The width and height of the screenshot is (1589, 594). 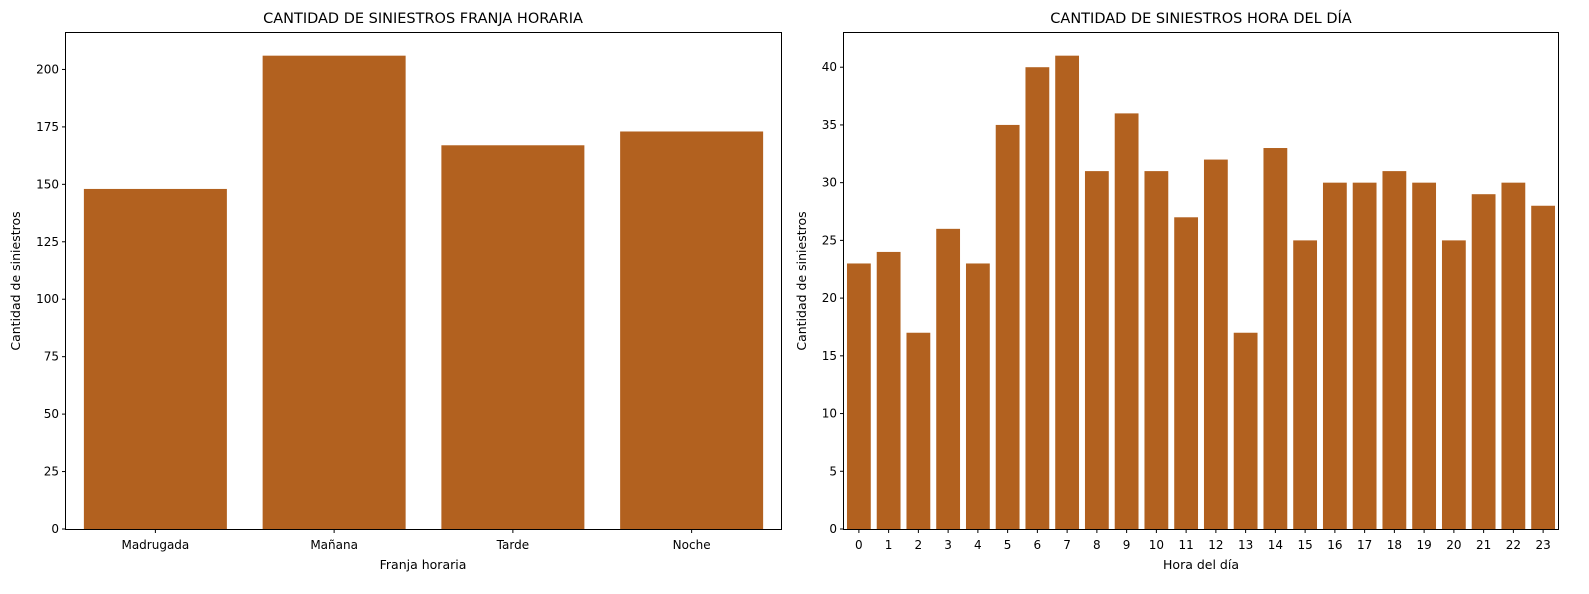 I want to click on x-tick-label: 18, so click(x=1394, y=545).